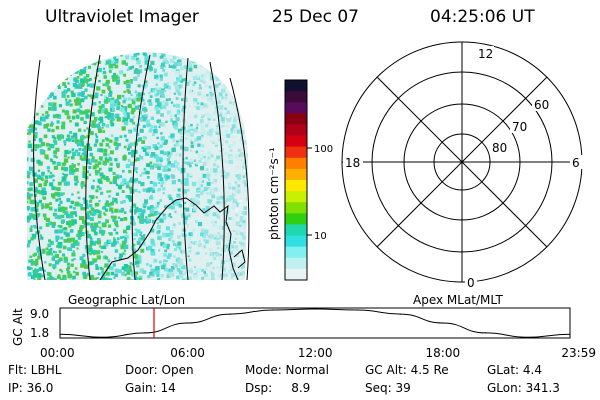  Describe the element at coordinates (315, 353) in the screenshot. I see `xtick-label: 12:00` at that location.